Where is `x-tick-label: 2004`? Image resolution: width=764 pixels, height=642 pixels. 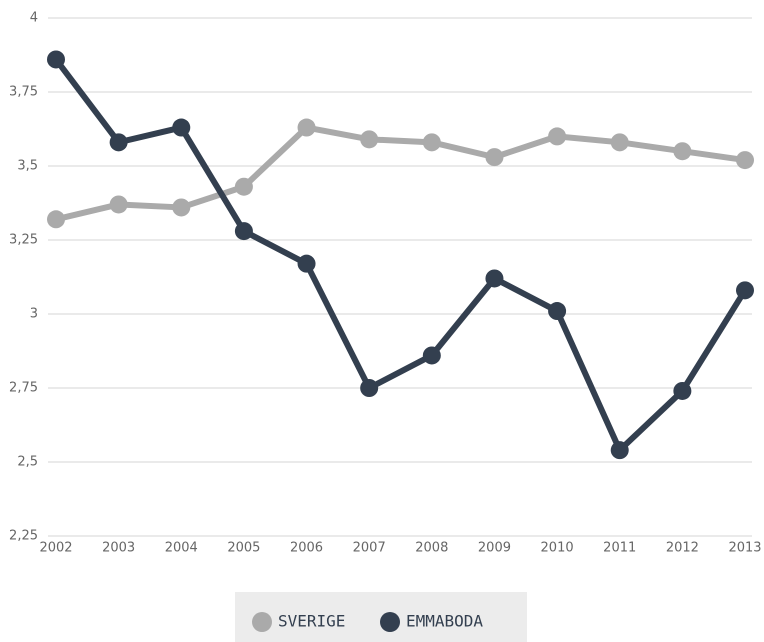
x-tick-label: 2004 is located at coordinates (181, 548).